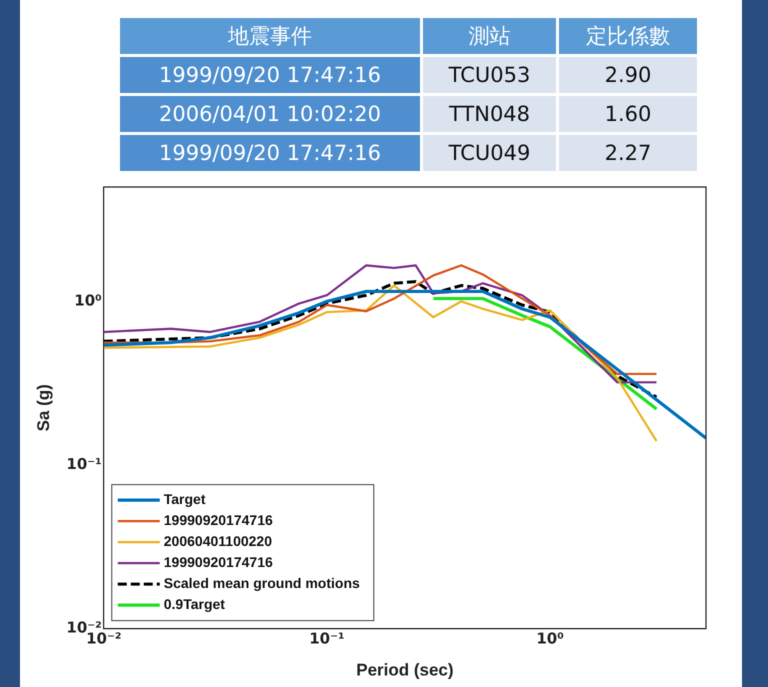  Describe the element at coordinates (628, 75) in the screenshot. I see `text: 2.90` at that location.